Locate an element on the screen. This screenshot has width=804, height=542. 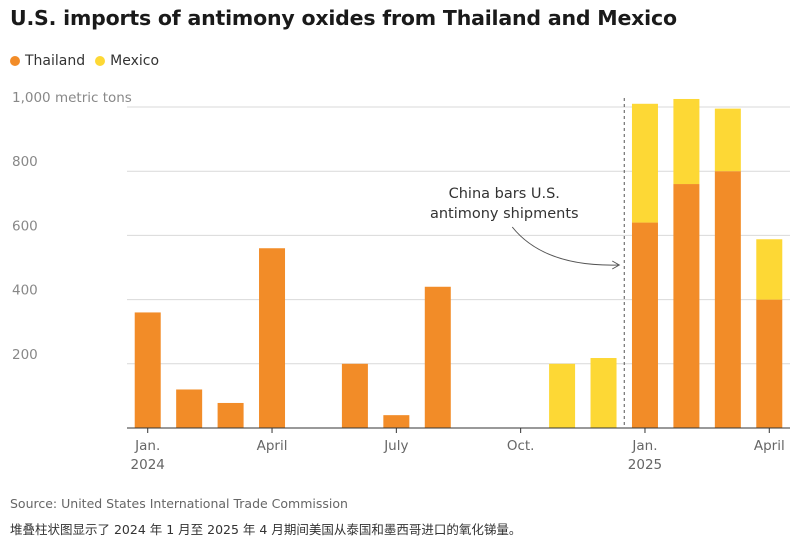
legend: Thailand Mexico is located at coordinates (89, 61).